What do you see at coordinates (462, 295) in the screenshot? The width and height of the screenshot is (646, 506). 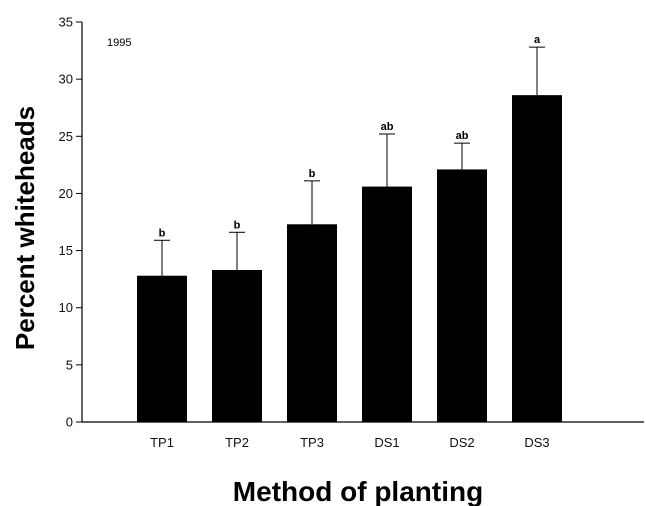 I see `bar-ds2` at bounding box center [462, 295].